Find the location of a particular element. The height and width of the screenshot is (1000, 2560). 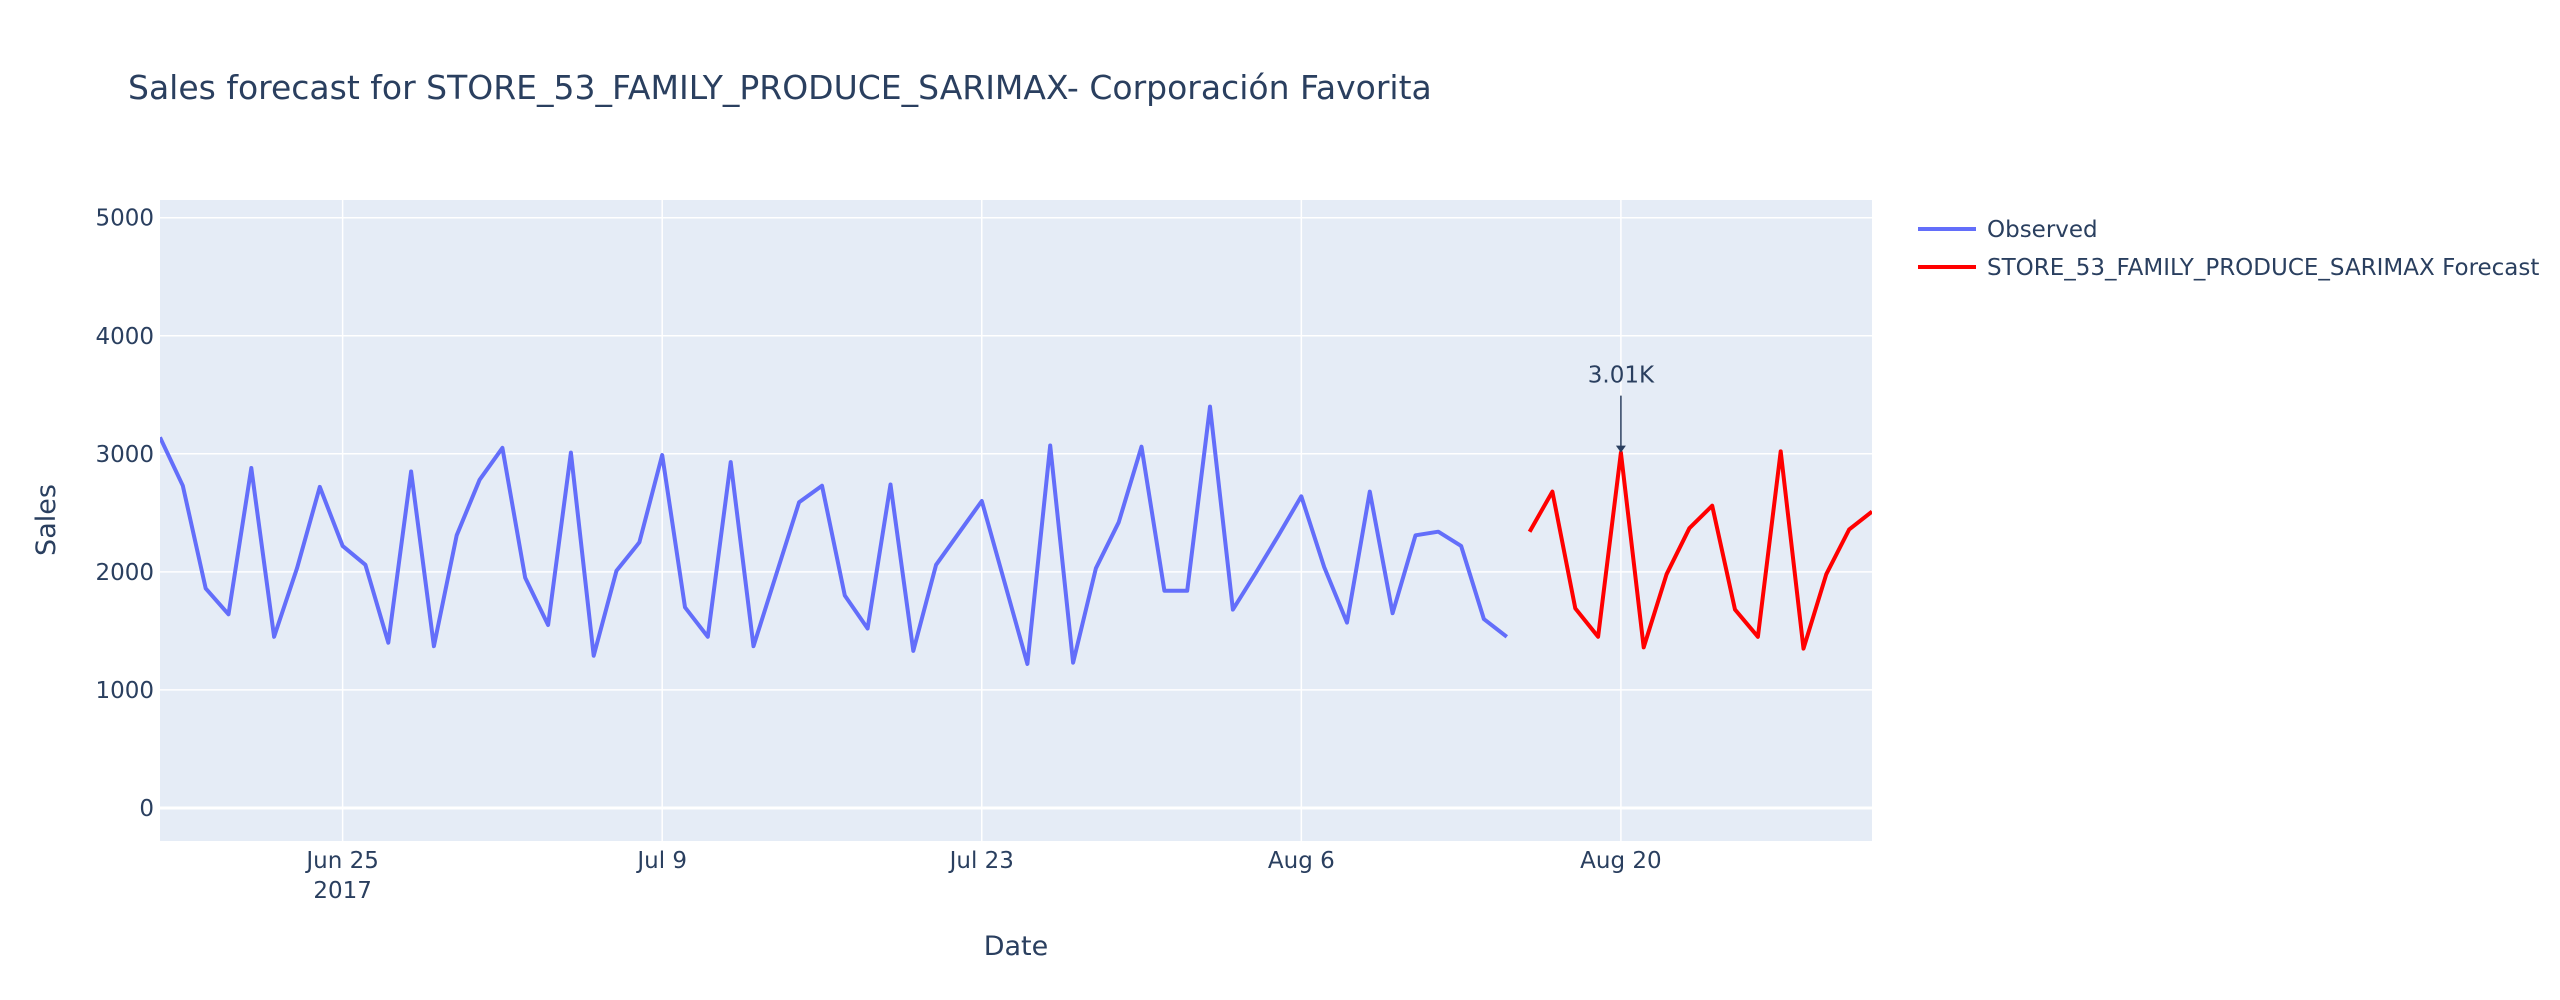

x-tick-label: Aug 20 is located at coordinates (1621, 861).